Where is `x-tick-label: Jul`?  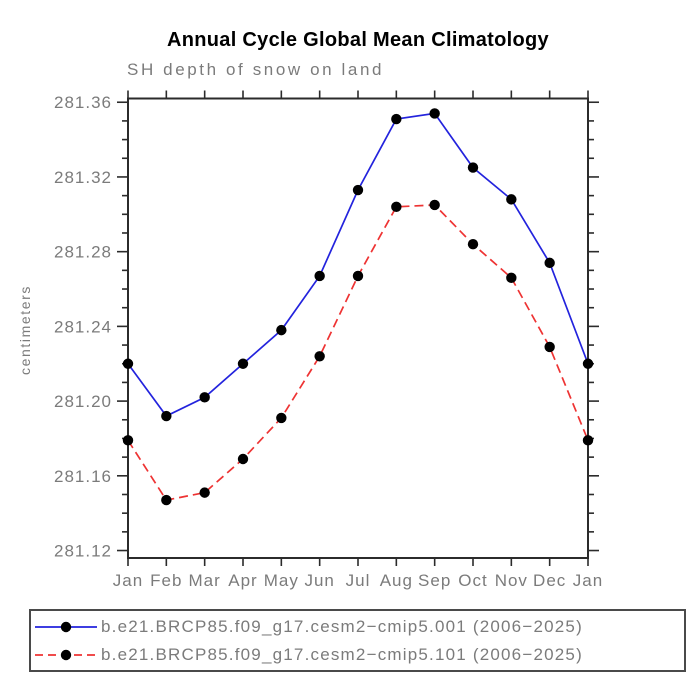 x-tick-label: Jul is located at coordinates (358, 580).